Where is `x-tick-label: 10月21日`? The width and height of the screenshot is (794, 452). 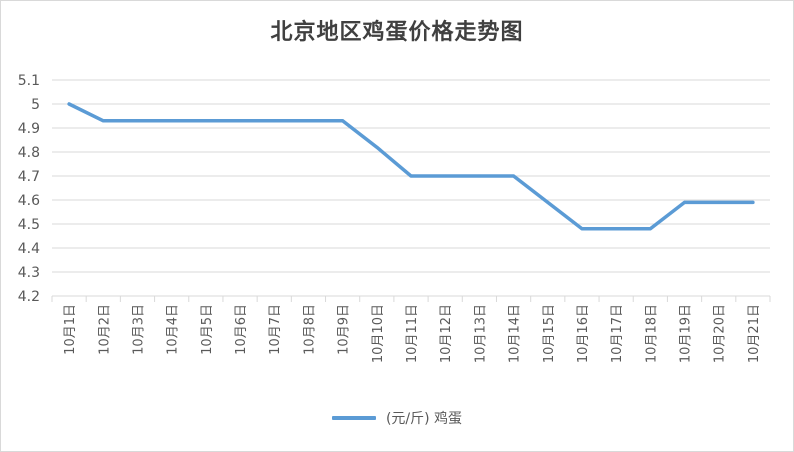 x-tick-label: 10月21日 is located at coordinates (754, 333).